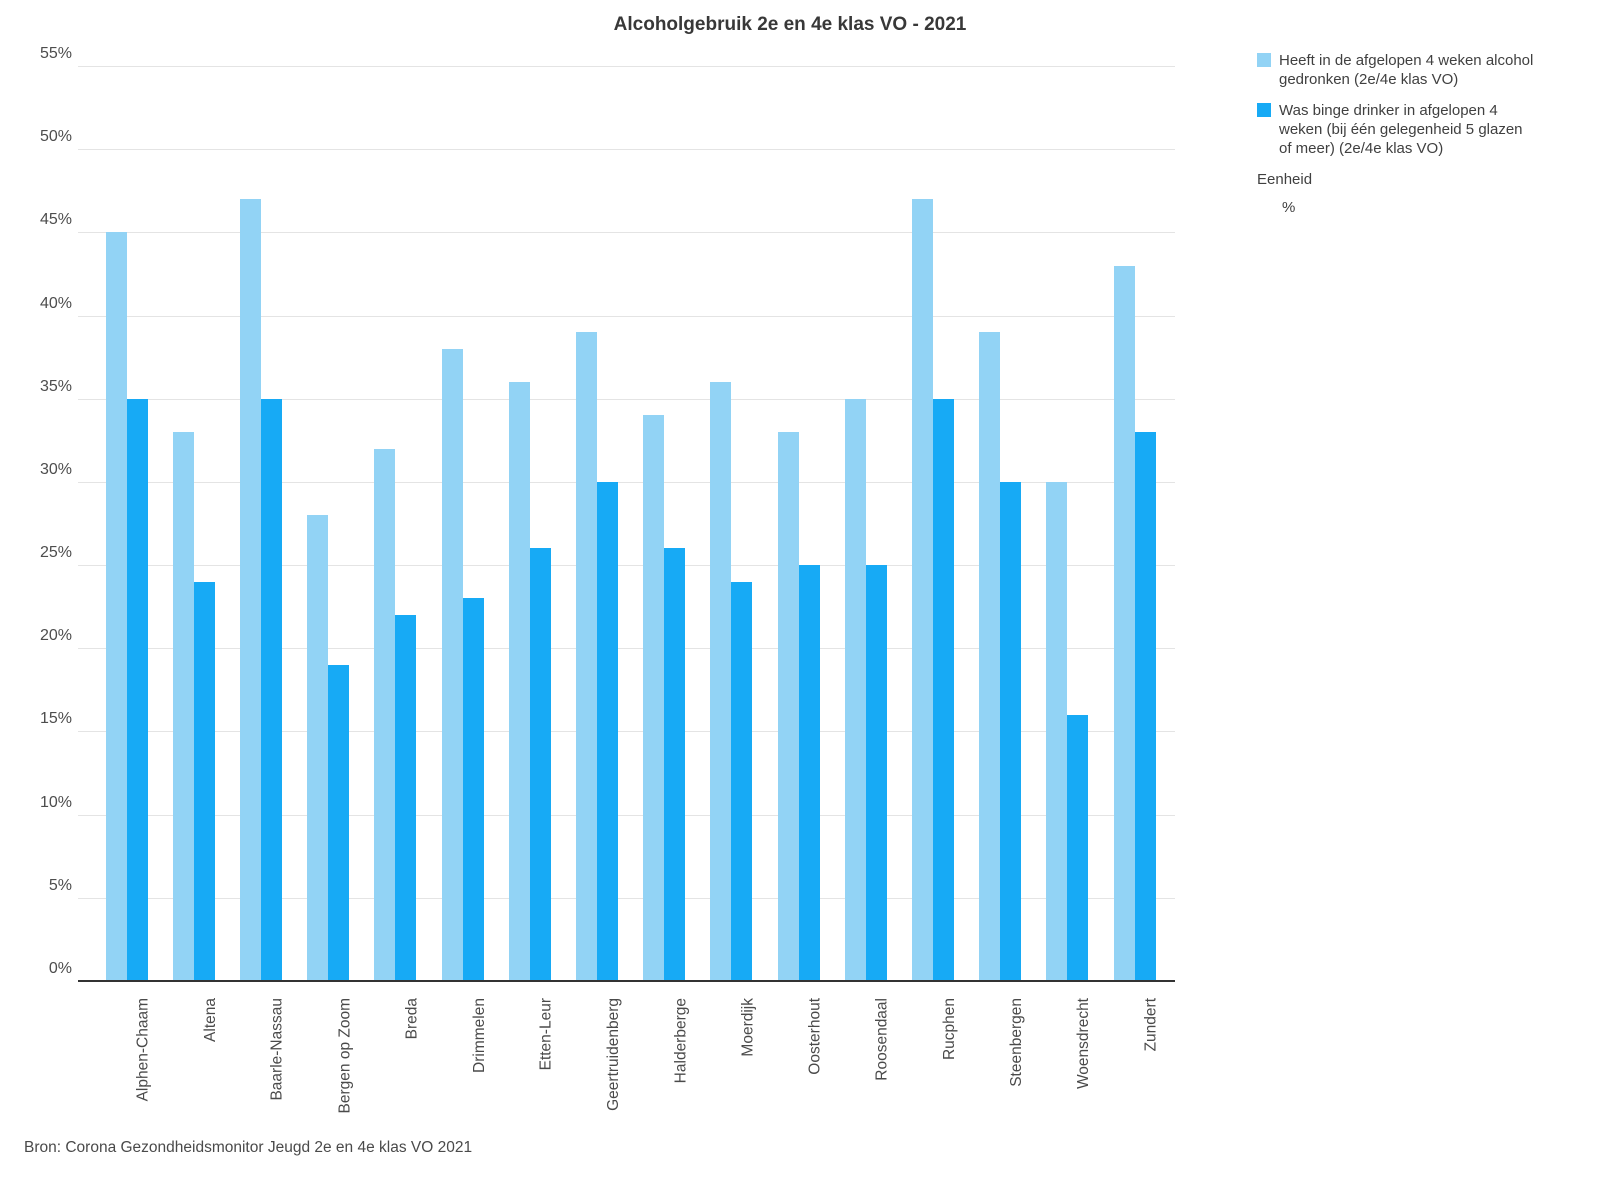  Describe the element at coordinates (1017, 1042) in the screenshot. I see `x-axis-category-label: Steenbergen` at that location.